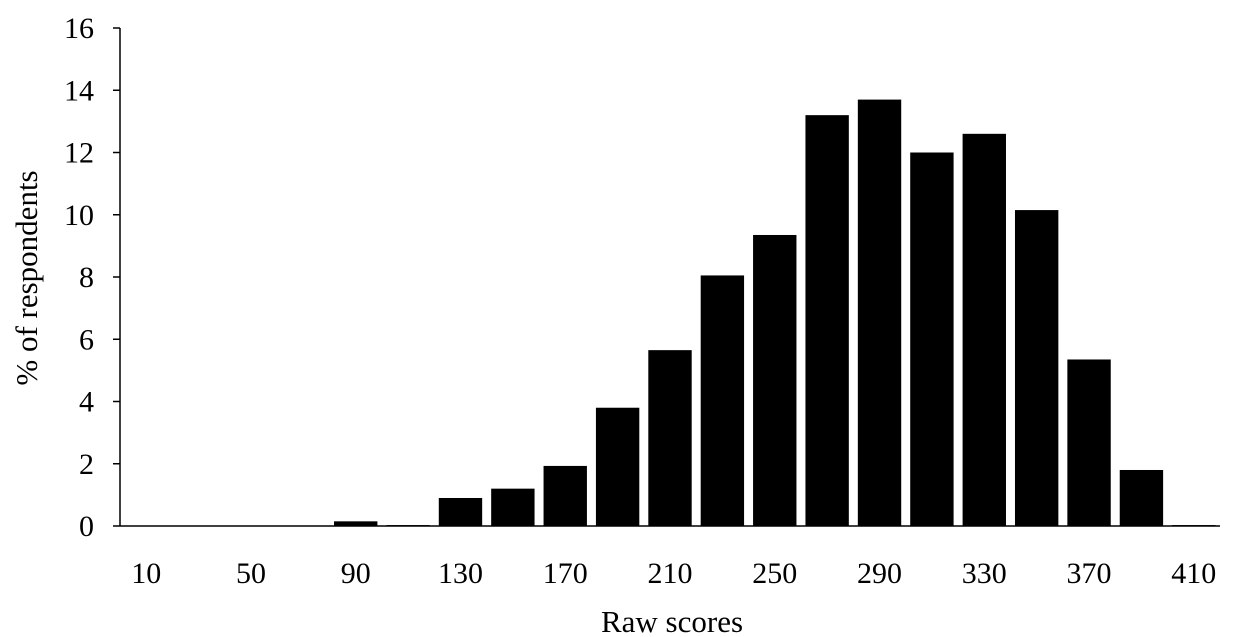 The width and height of the screenshot is (1234, 637). I want to click on y-tick-label: 16, so click(79, 28).